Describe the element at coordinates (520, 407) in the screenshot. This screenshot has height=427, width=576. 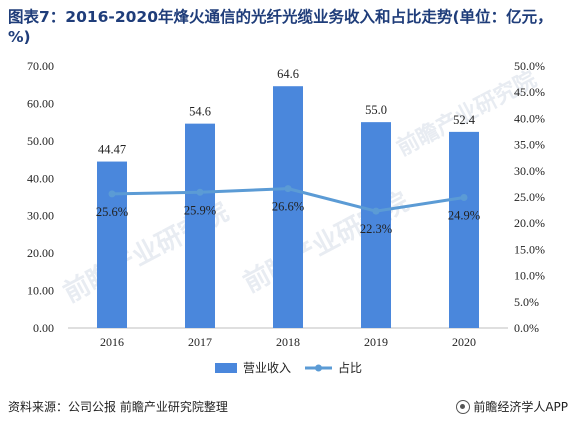
I see `brand-text: 前瞻经济学人APP` at that location.